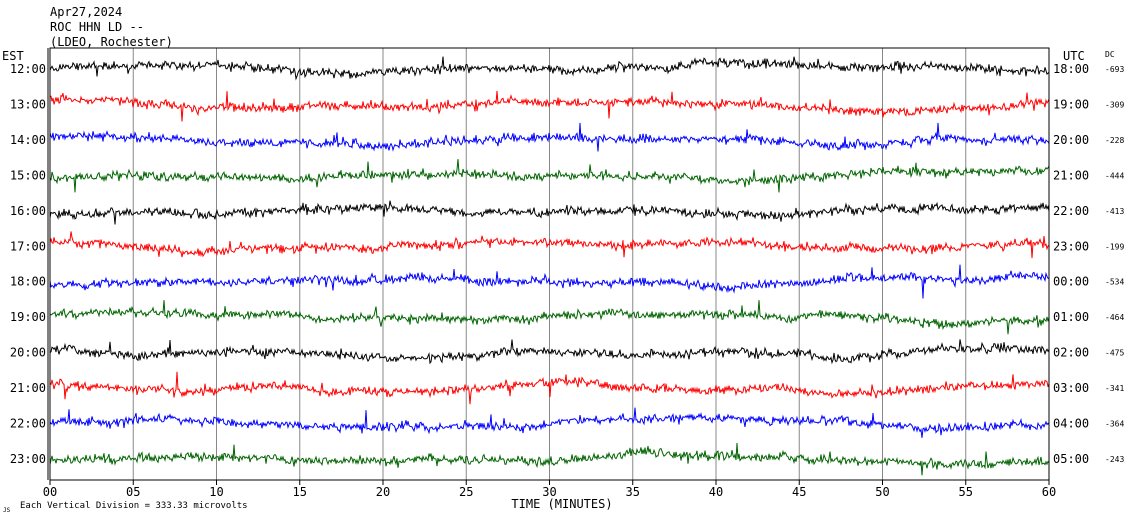 This screenshot has height=519, width=1130. I want to click on trace-row-2000, so click(549, 352).